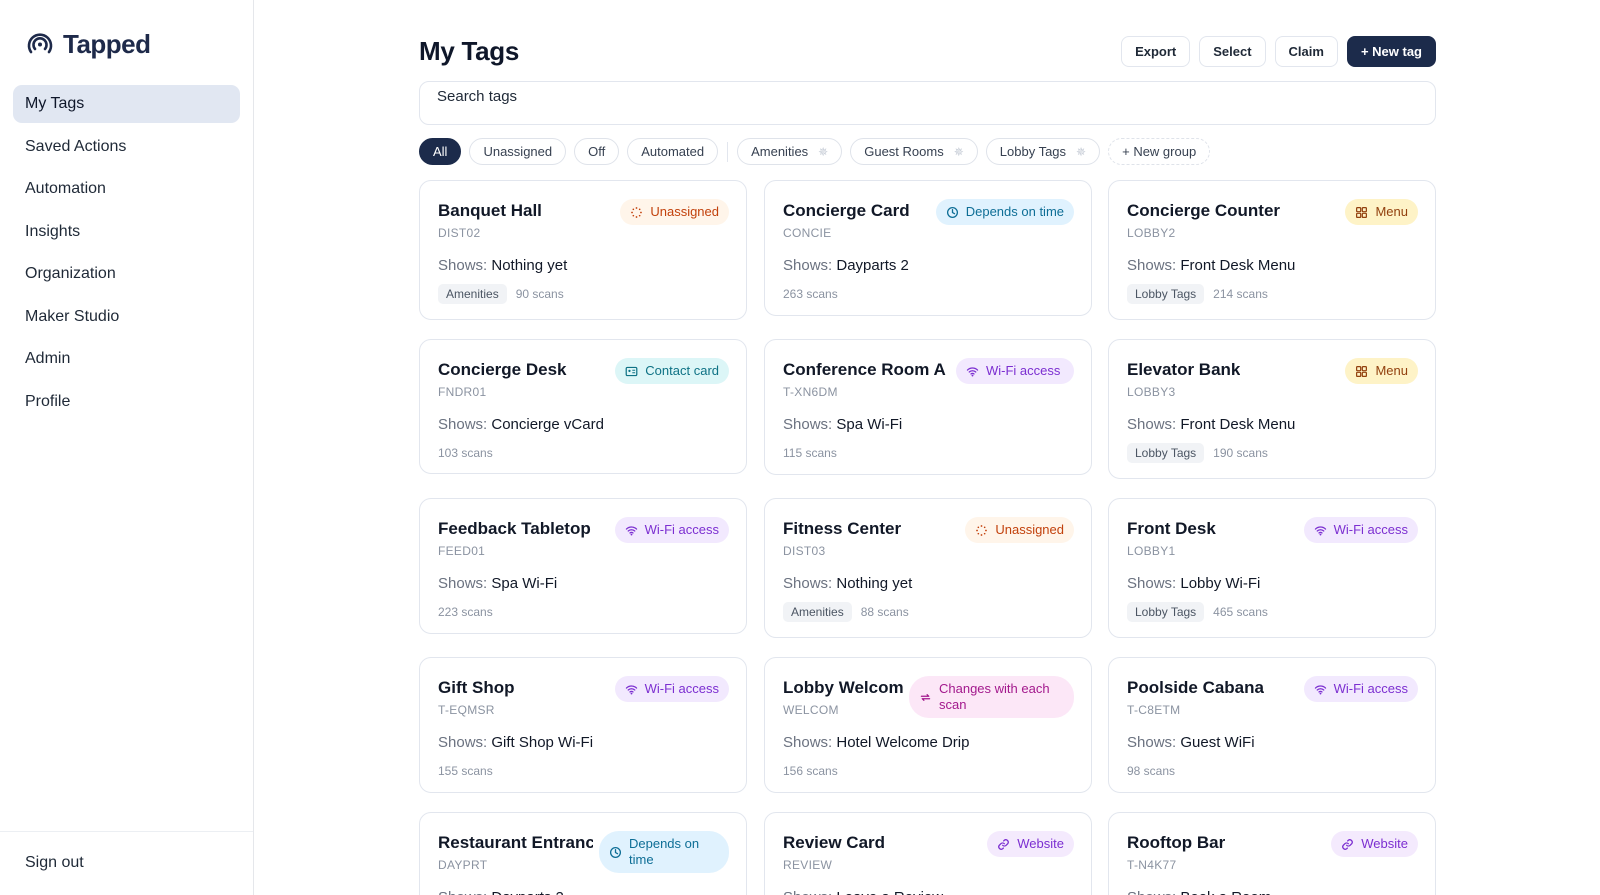 This screenshot has height=895, width=1600. I want to click on new-tag-button: + New tag, so click(1391, 51).